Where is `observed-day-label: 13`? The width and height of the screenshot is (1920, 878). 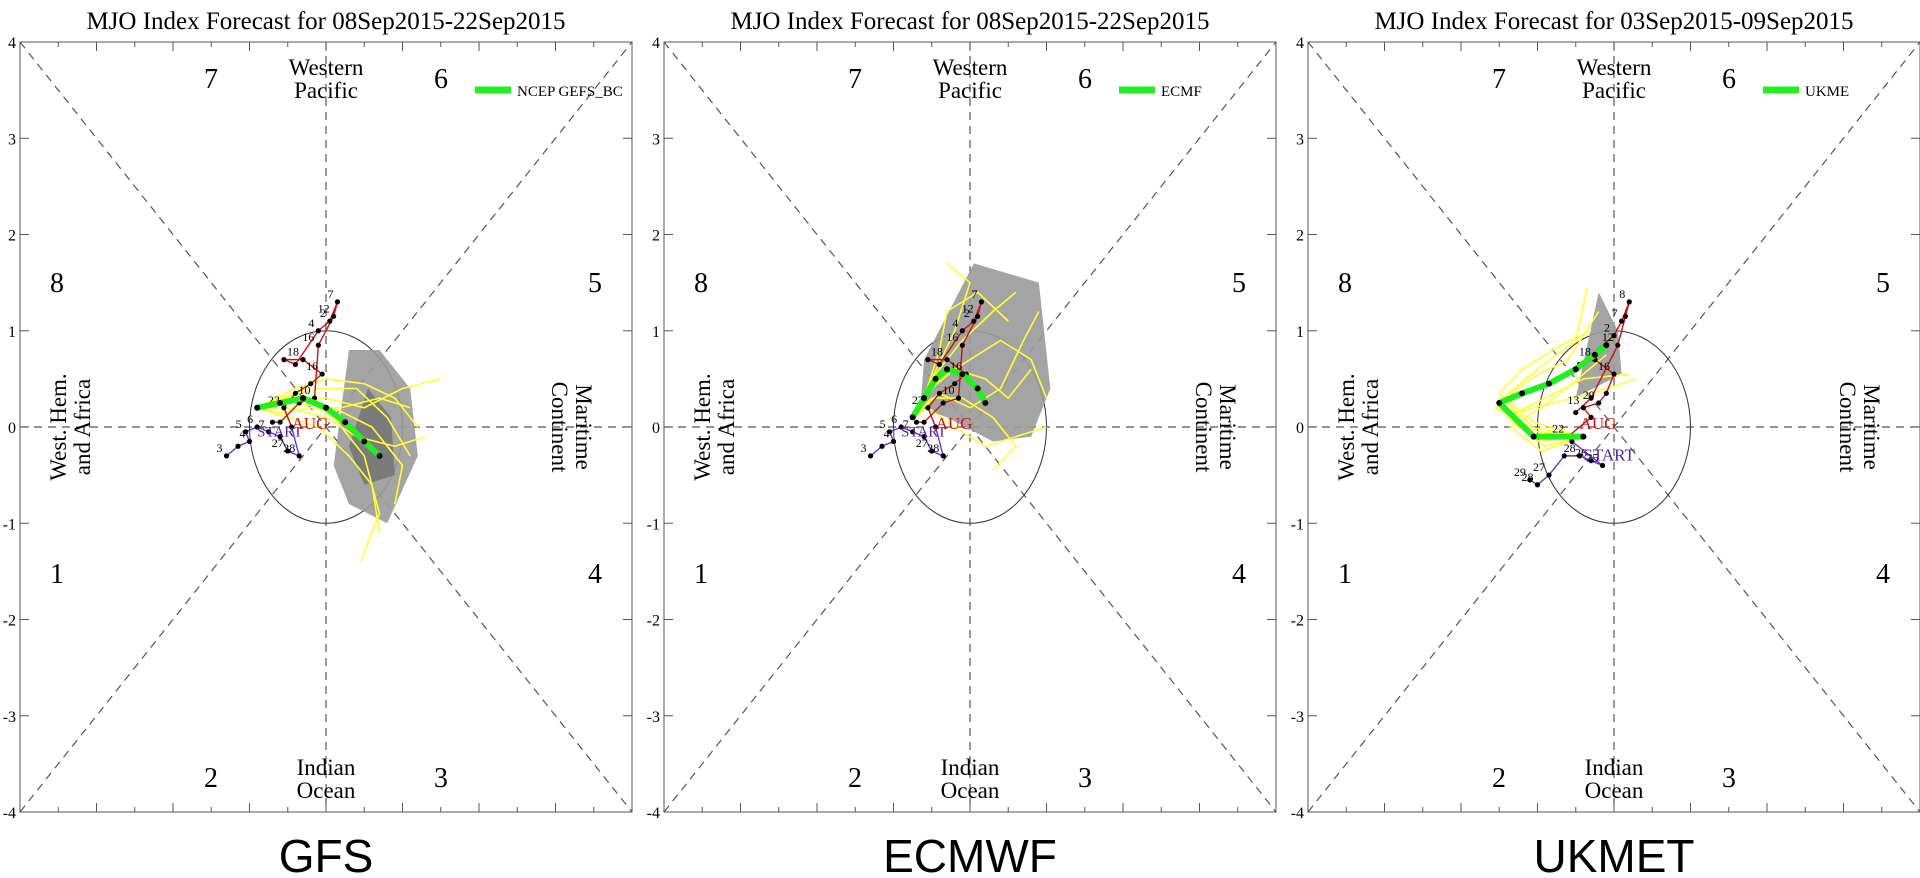
observed-day-label: 13 is located at coordinates (1573, 400).